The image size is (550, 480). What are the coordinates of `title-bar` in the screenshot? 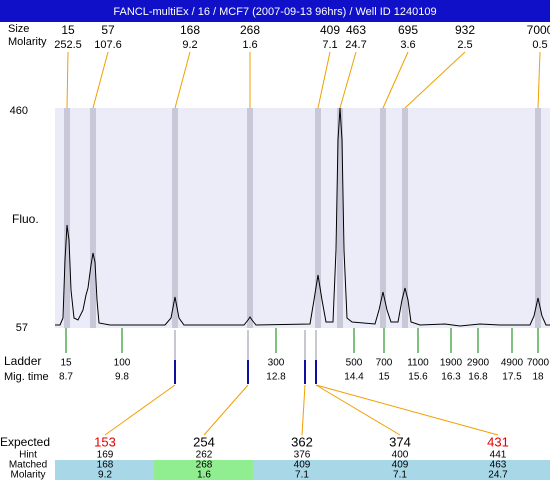 It's located at (275, 11).